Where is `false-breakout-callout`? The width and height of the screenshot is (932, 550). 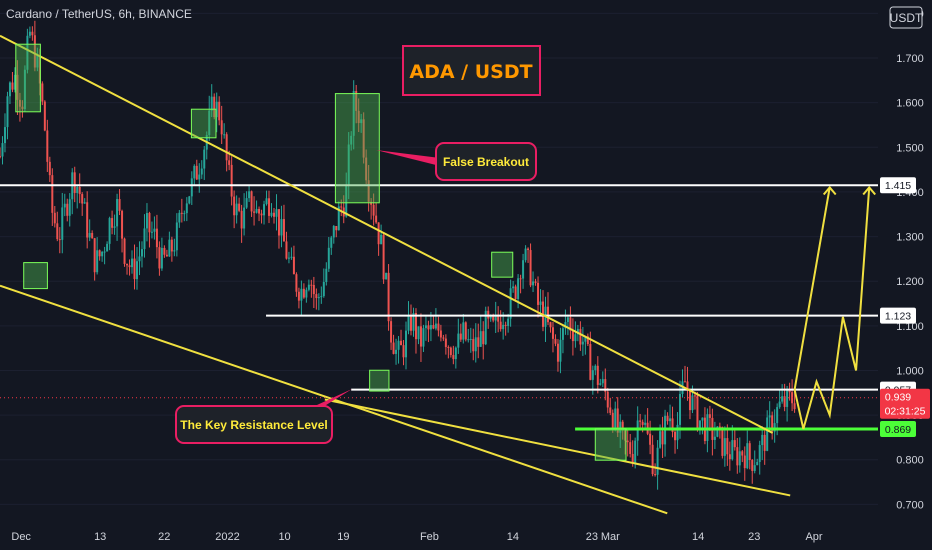
false-breakout-callout is located at coordinates (486, 161).